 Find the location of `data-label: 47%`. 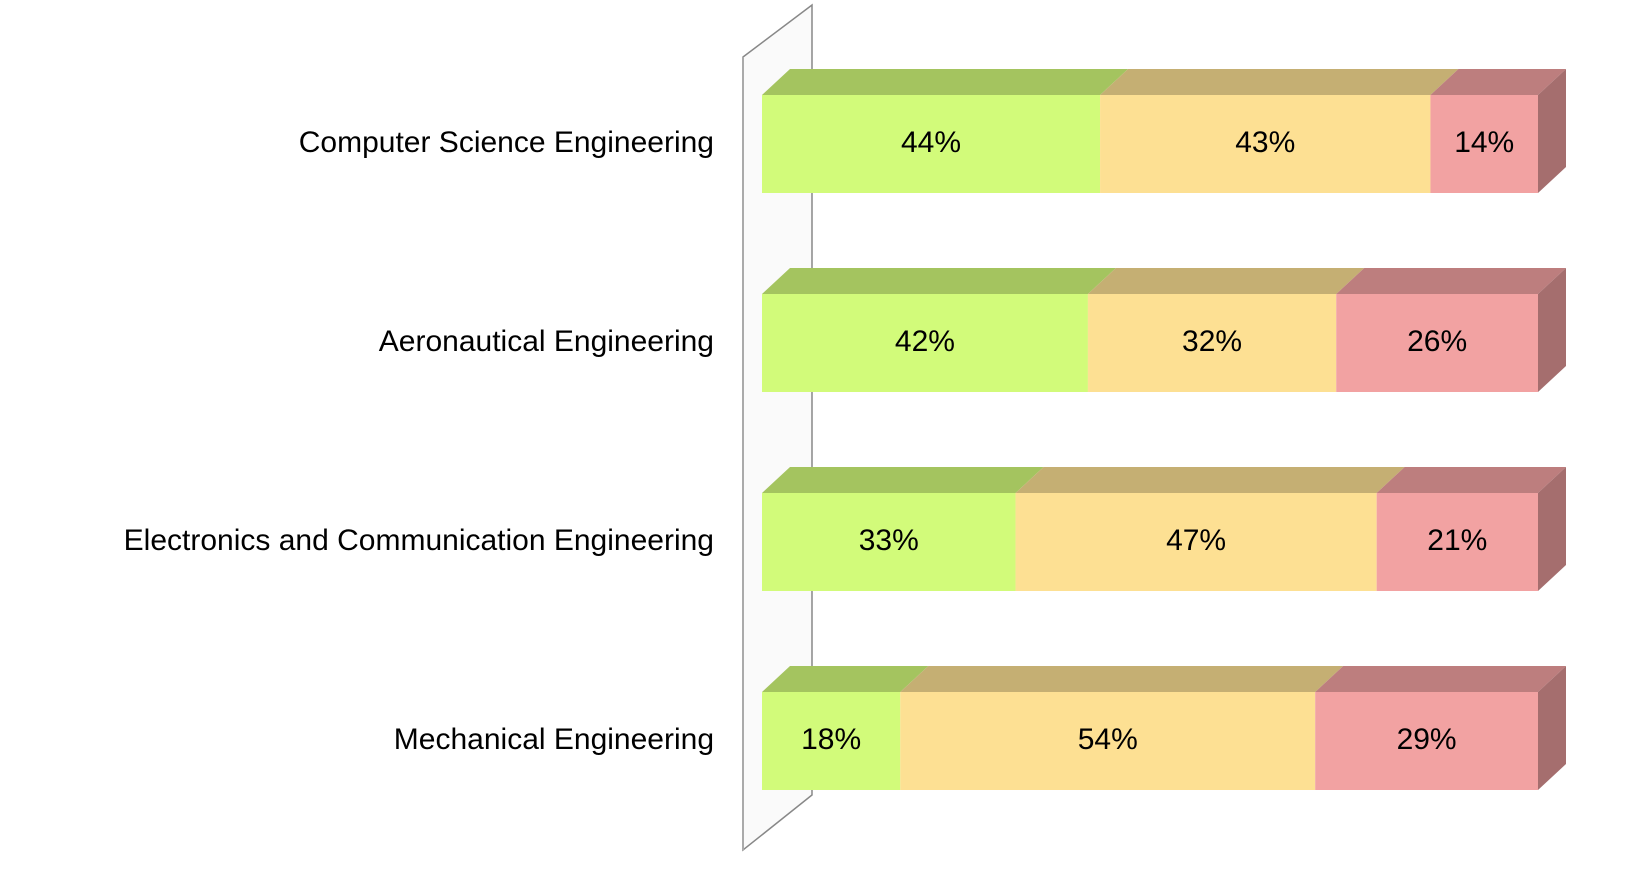

data-label: 47% is located at coordinates (1196, 540).